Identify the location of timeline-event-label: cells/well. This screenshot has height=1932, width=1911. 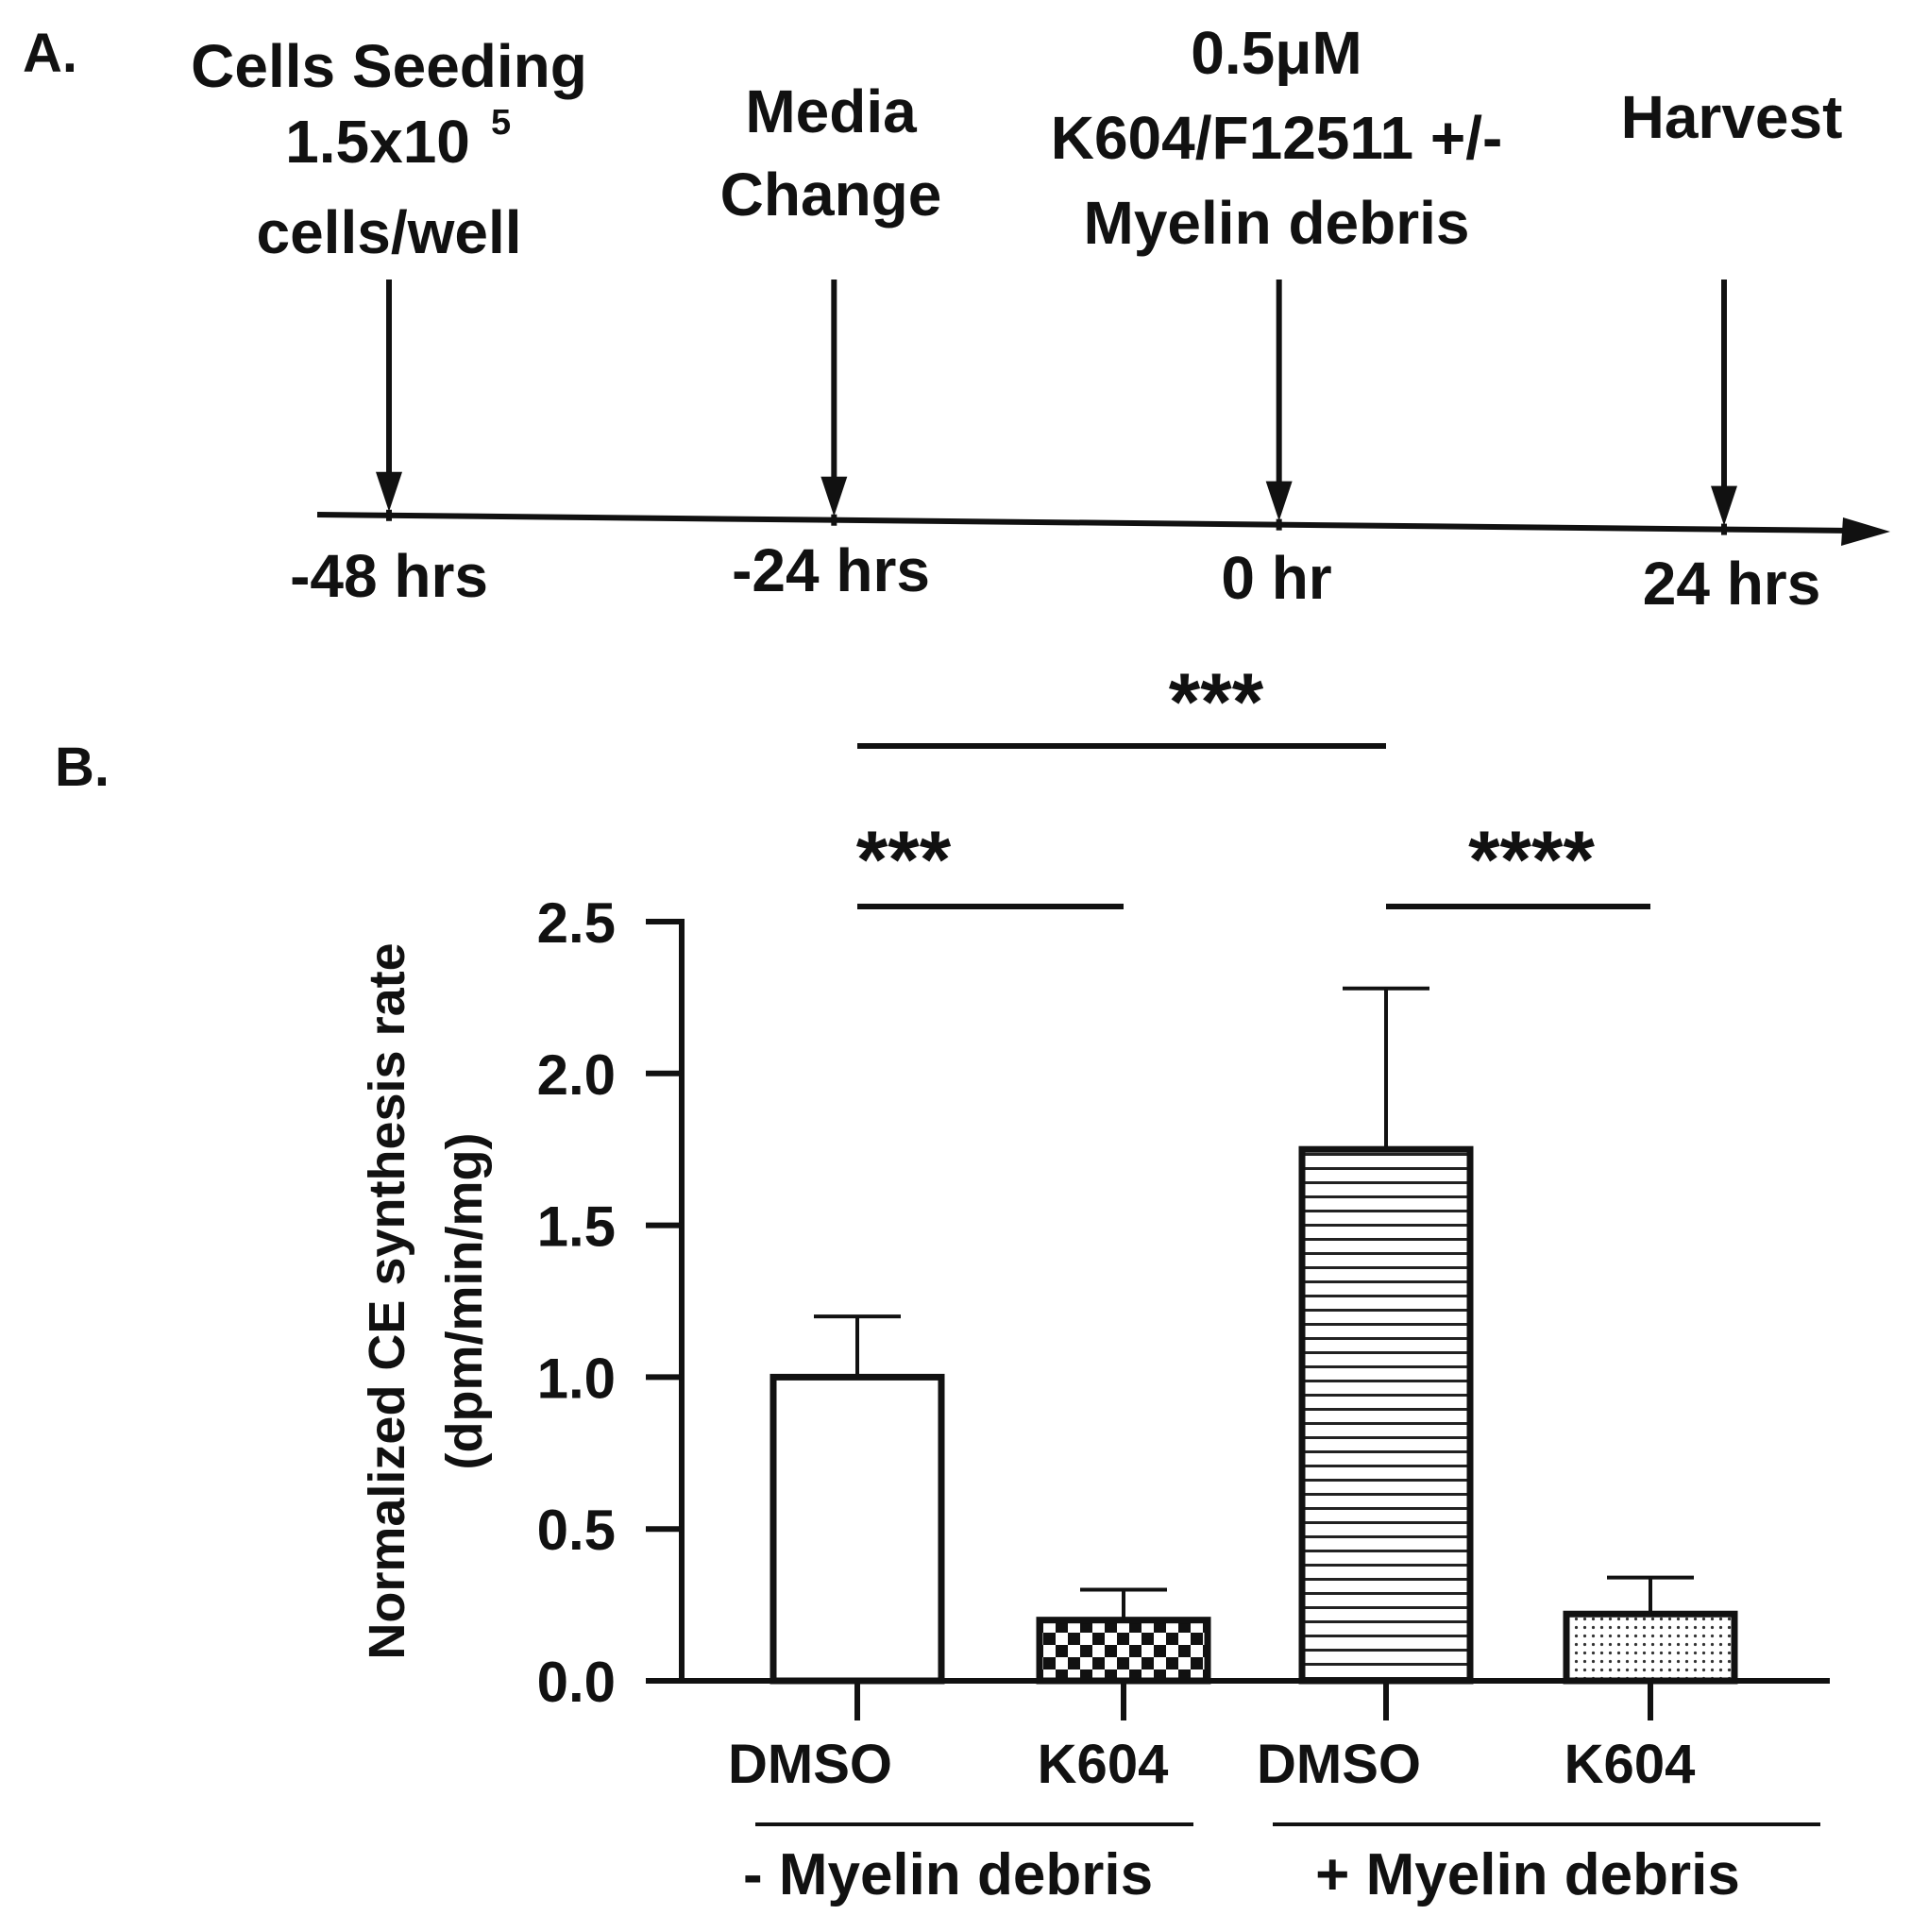
(388, 232).